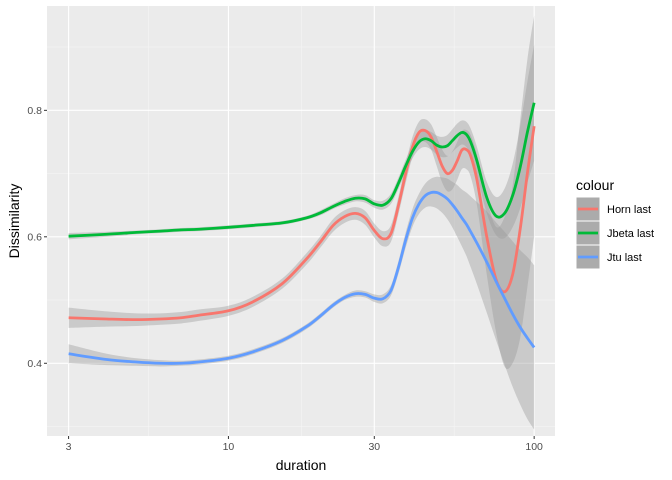 The width and height of the screenshot is (672, 480). What do you see at coordinates (614, 223) in the screenshot?
I see `legend: colour Horn last Jbeta last Jtu last` at bounding box center [614, 223].